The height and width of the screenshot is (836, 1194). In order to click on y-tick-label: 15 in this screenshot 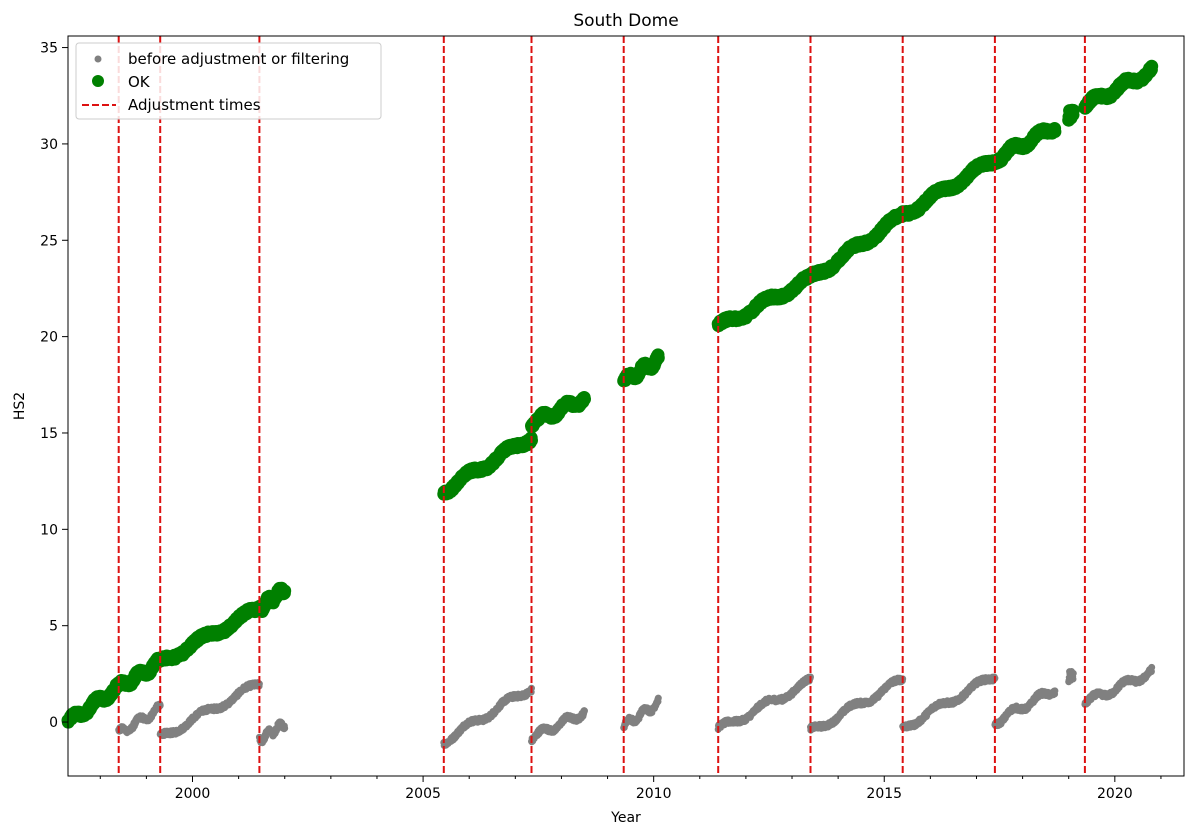, I will do `click(49, 434)`.